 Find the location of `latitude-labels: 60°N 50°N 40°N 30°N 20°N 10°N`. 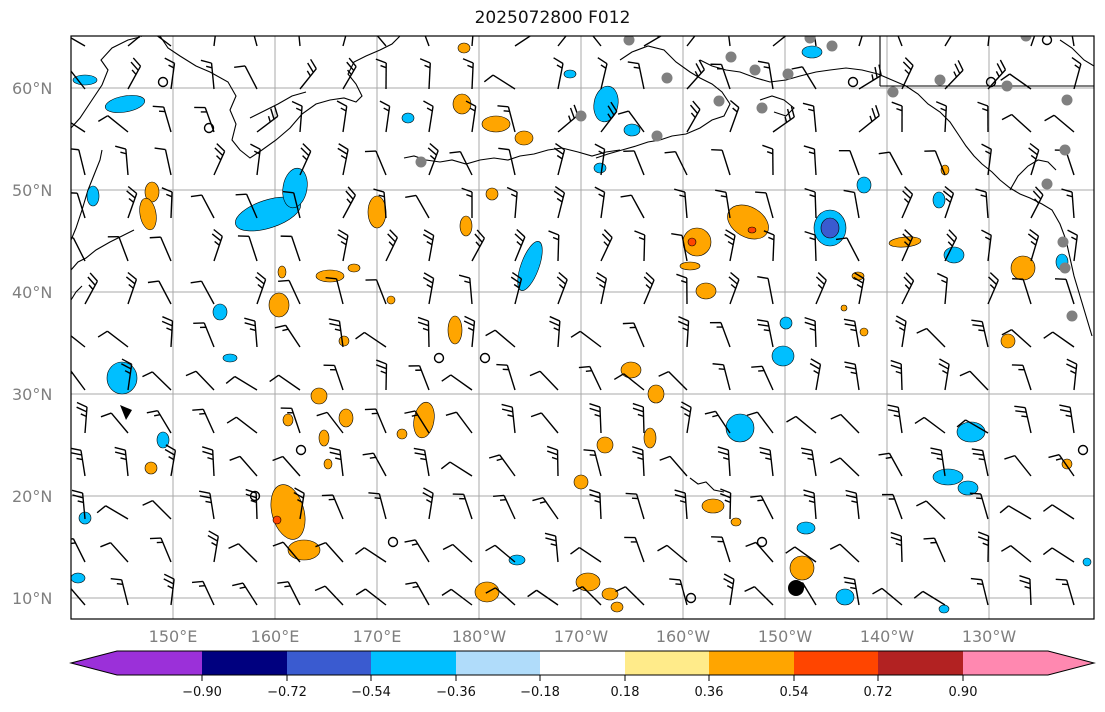

latitude-labels: 60°N 50°N 40°N 30°N 20°N 10°N is located at coordinates (32, 343).